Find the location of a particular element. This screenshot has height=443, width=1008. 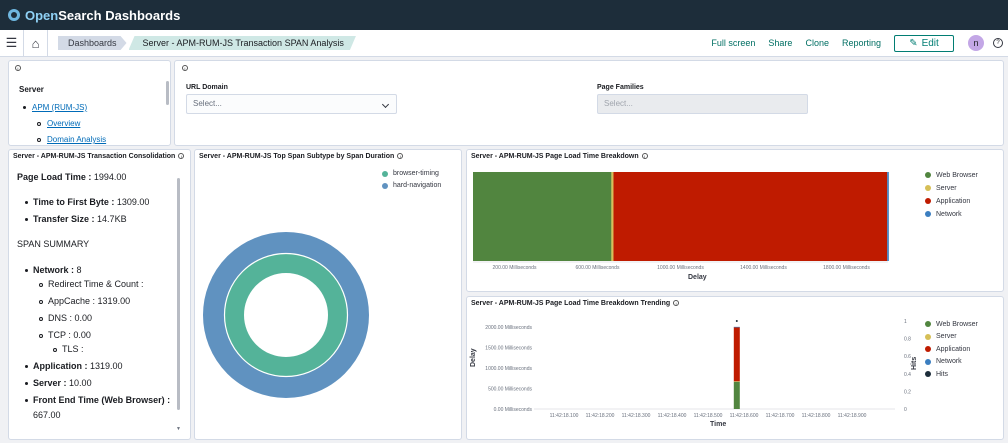

donut-ring-hard-navigation is located at coordinates (286, 315).